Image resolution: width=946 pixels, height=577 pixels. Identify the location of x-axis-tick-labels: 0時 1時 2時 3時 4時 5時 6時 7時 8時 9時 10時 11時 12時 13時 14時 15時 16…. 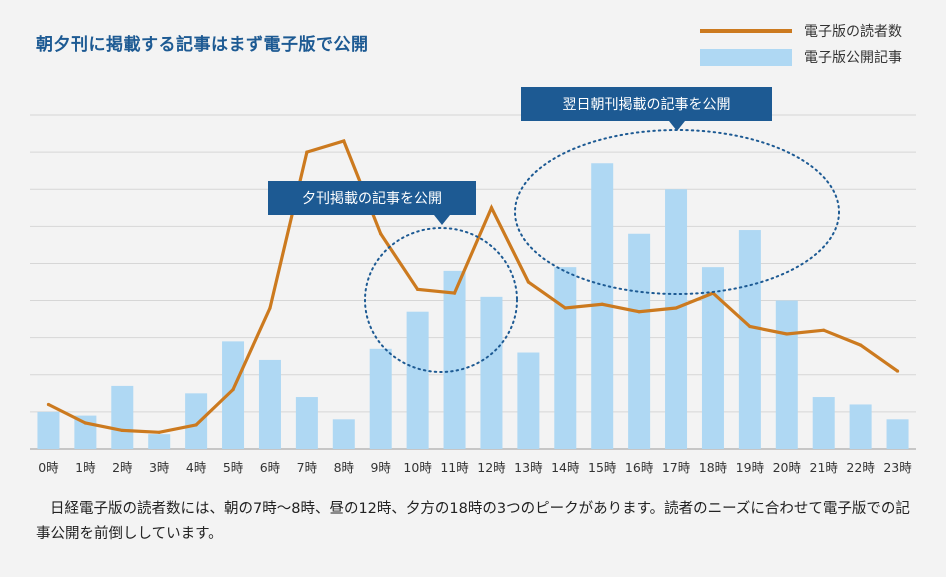
(475, 467).